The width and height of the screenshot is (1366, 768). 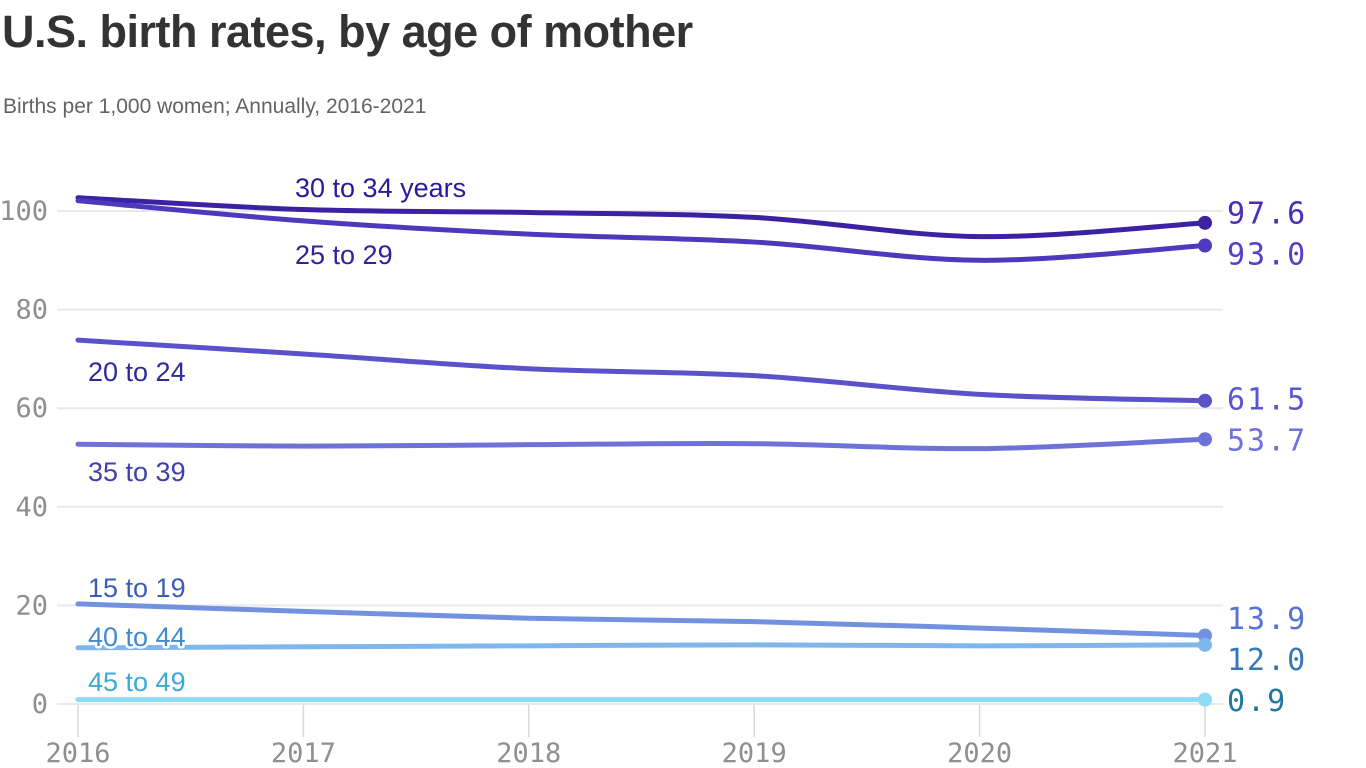 What do you see at coordinates (1204, 753) in the screenshot?
I see `x-axis-tick-label: 2021` at bounding box center [1204, 753].